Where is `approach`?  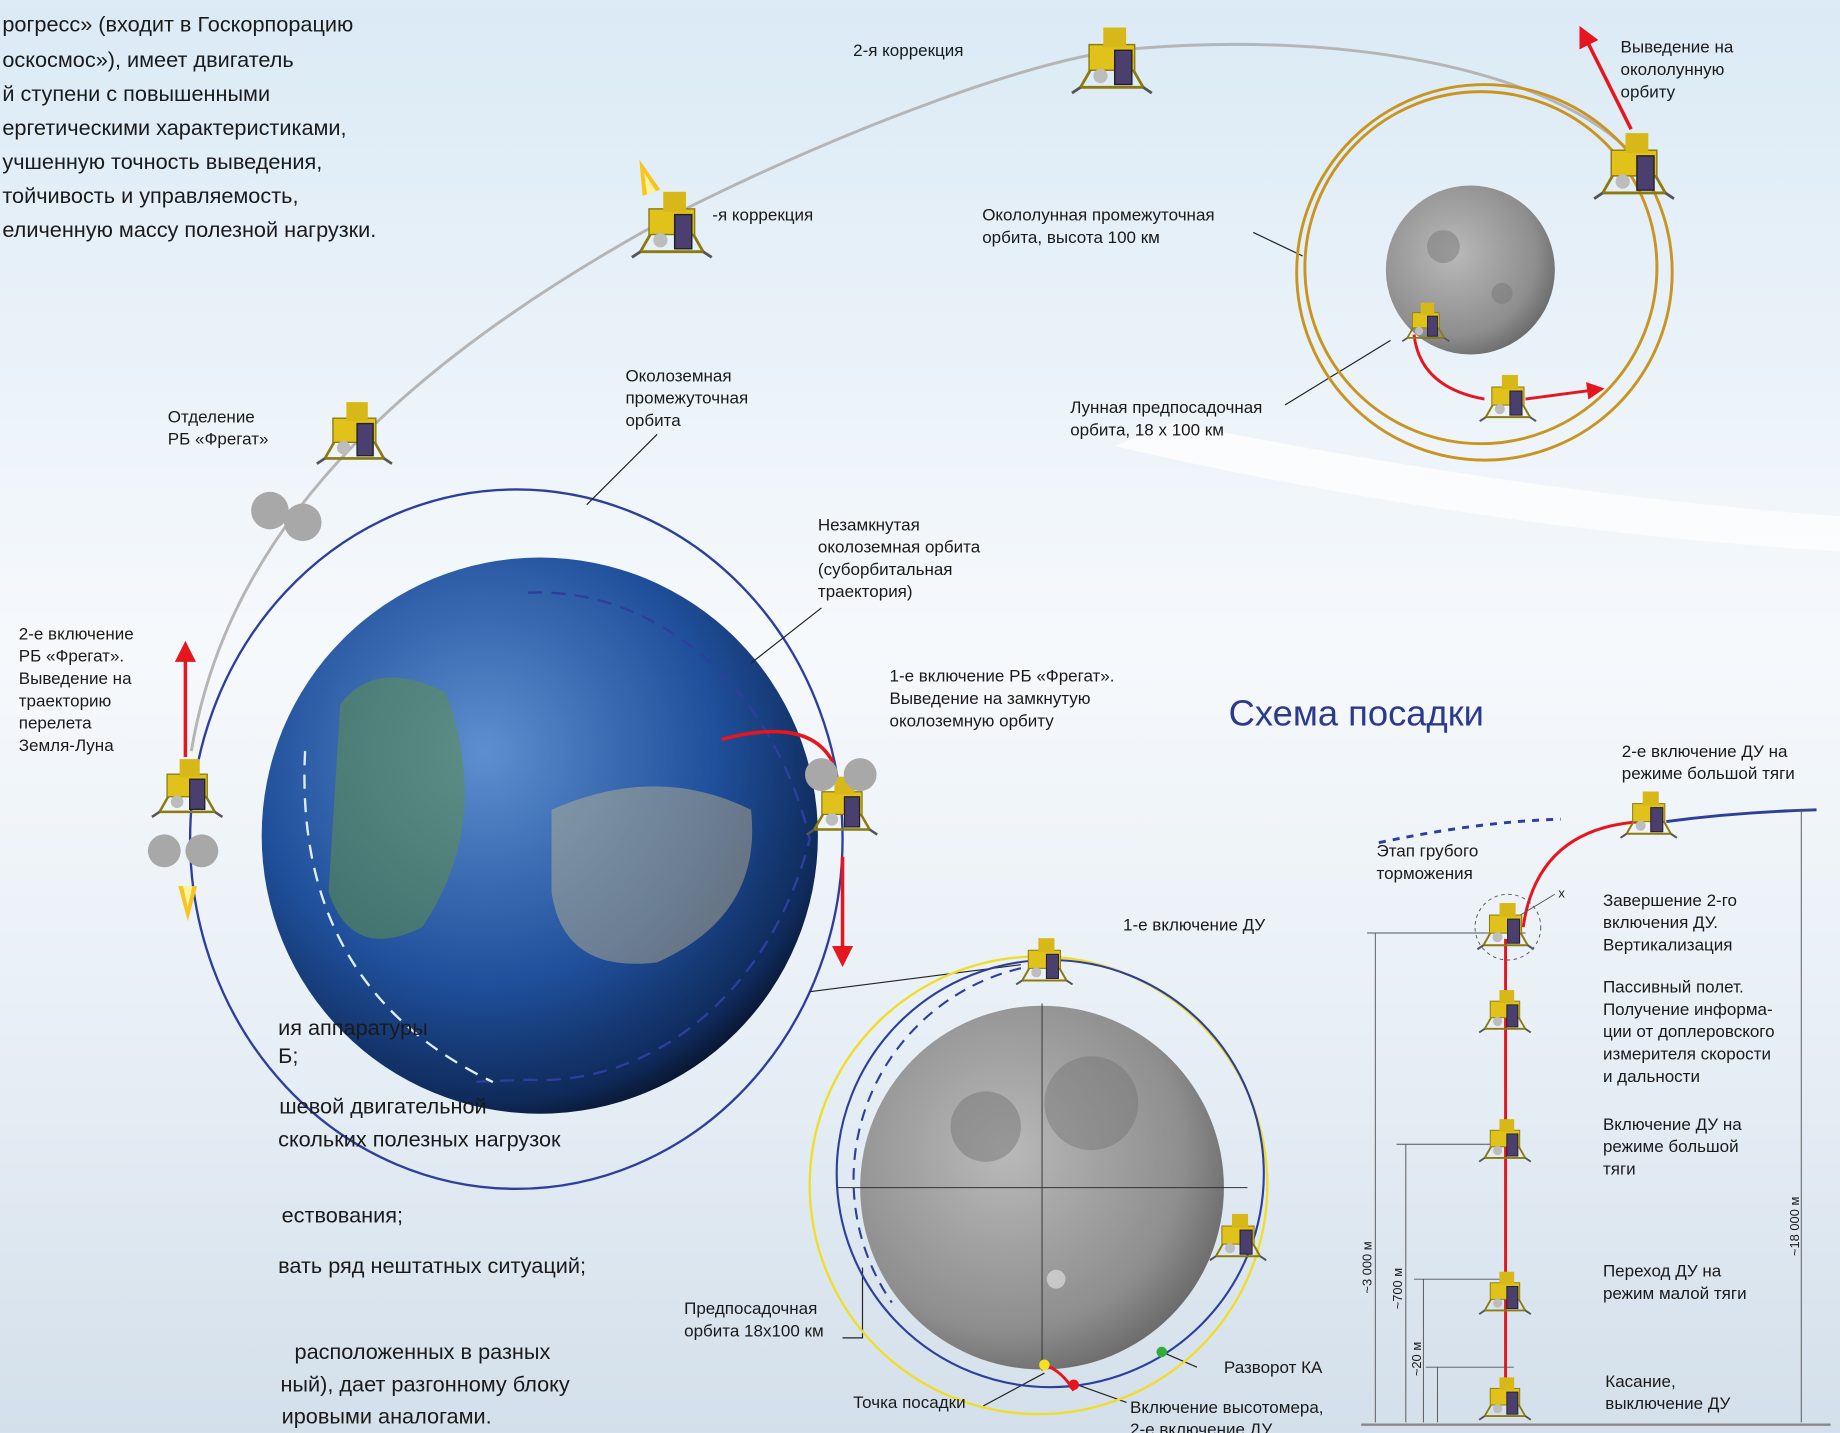
approach is located at coordinates (1741, 815).